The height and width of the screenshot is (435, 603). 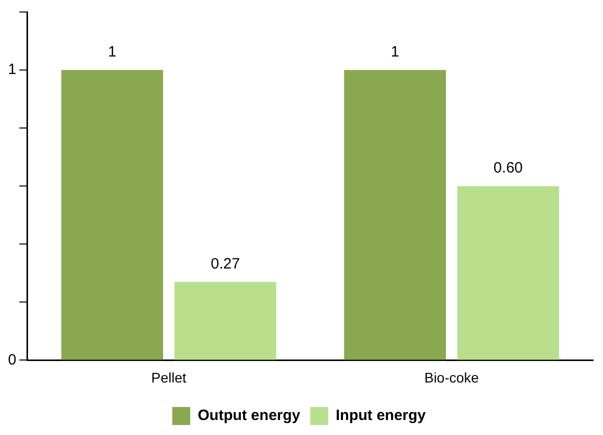 What do you see at coordinates (381, 415) in the screenshot?
I see `legend-label: Input energy` at bounding box center [381, 415].